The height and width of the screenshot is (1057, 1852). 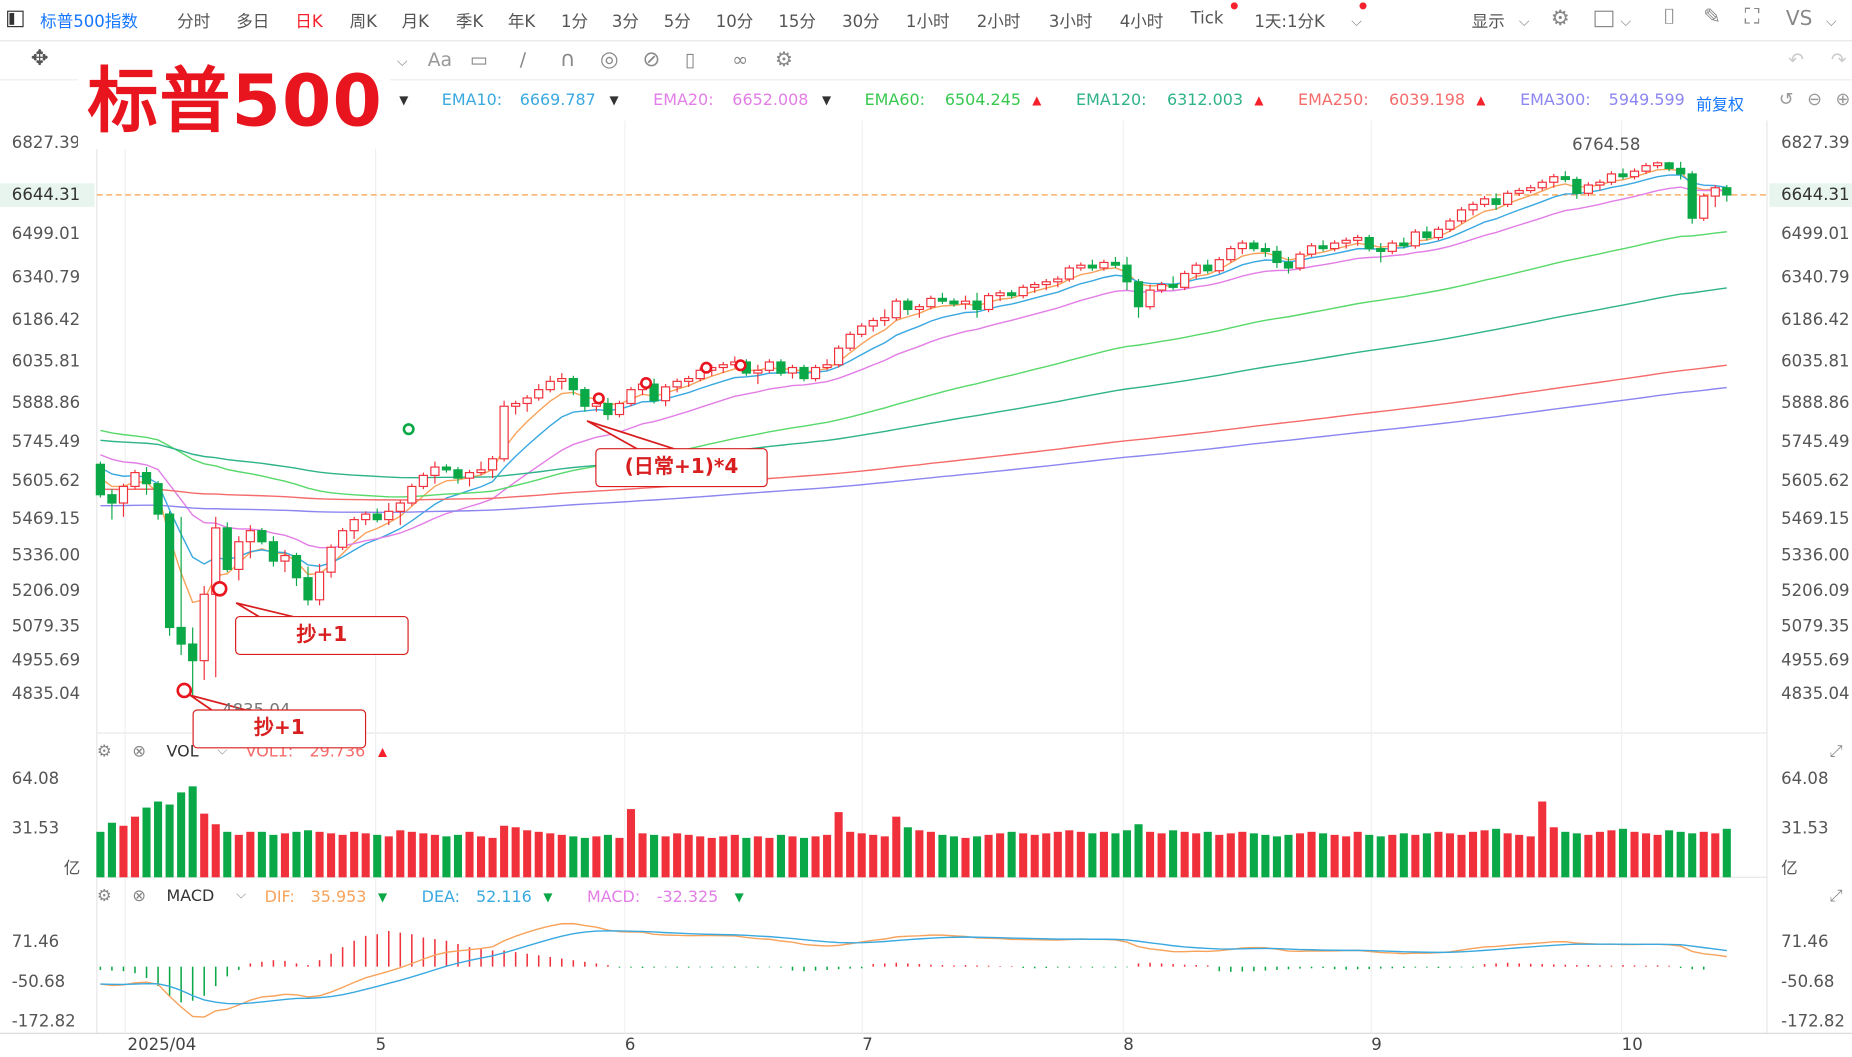 What do you see at coordinates (139, 752) in the screenshot?
I see `vol-close-icon: ⊗` at bounding box center [139, 752].